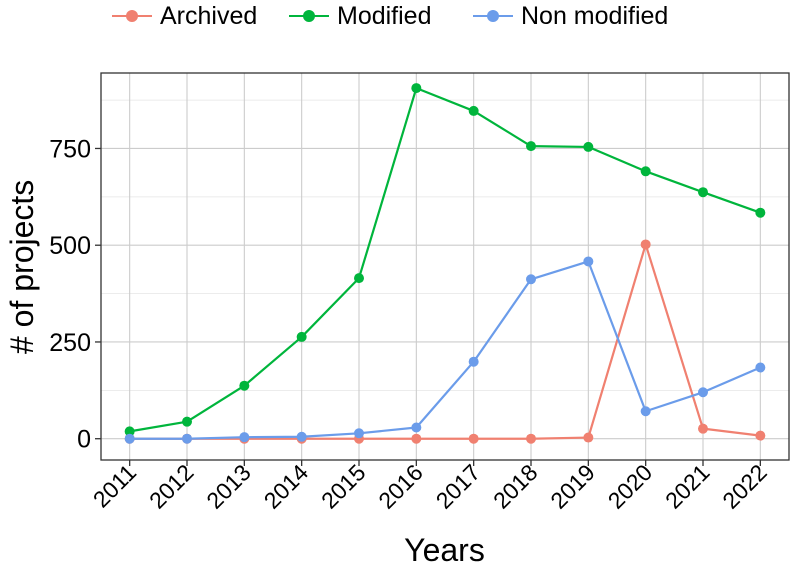 This screenshot has width=791, height=569. What do you see at coordinates (70, 343) in the screenshot?
I see `y-tick-label: 250` at bounding box center [70, 343].